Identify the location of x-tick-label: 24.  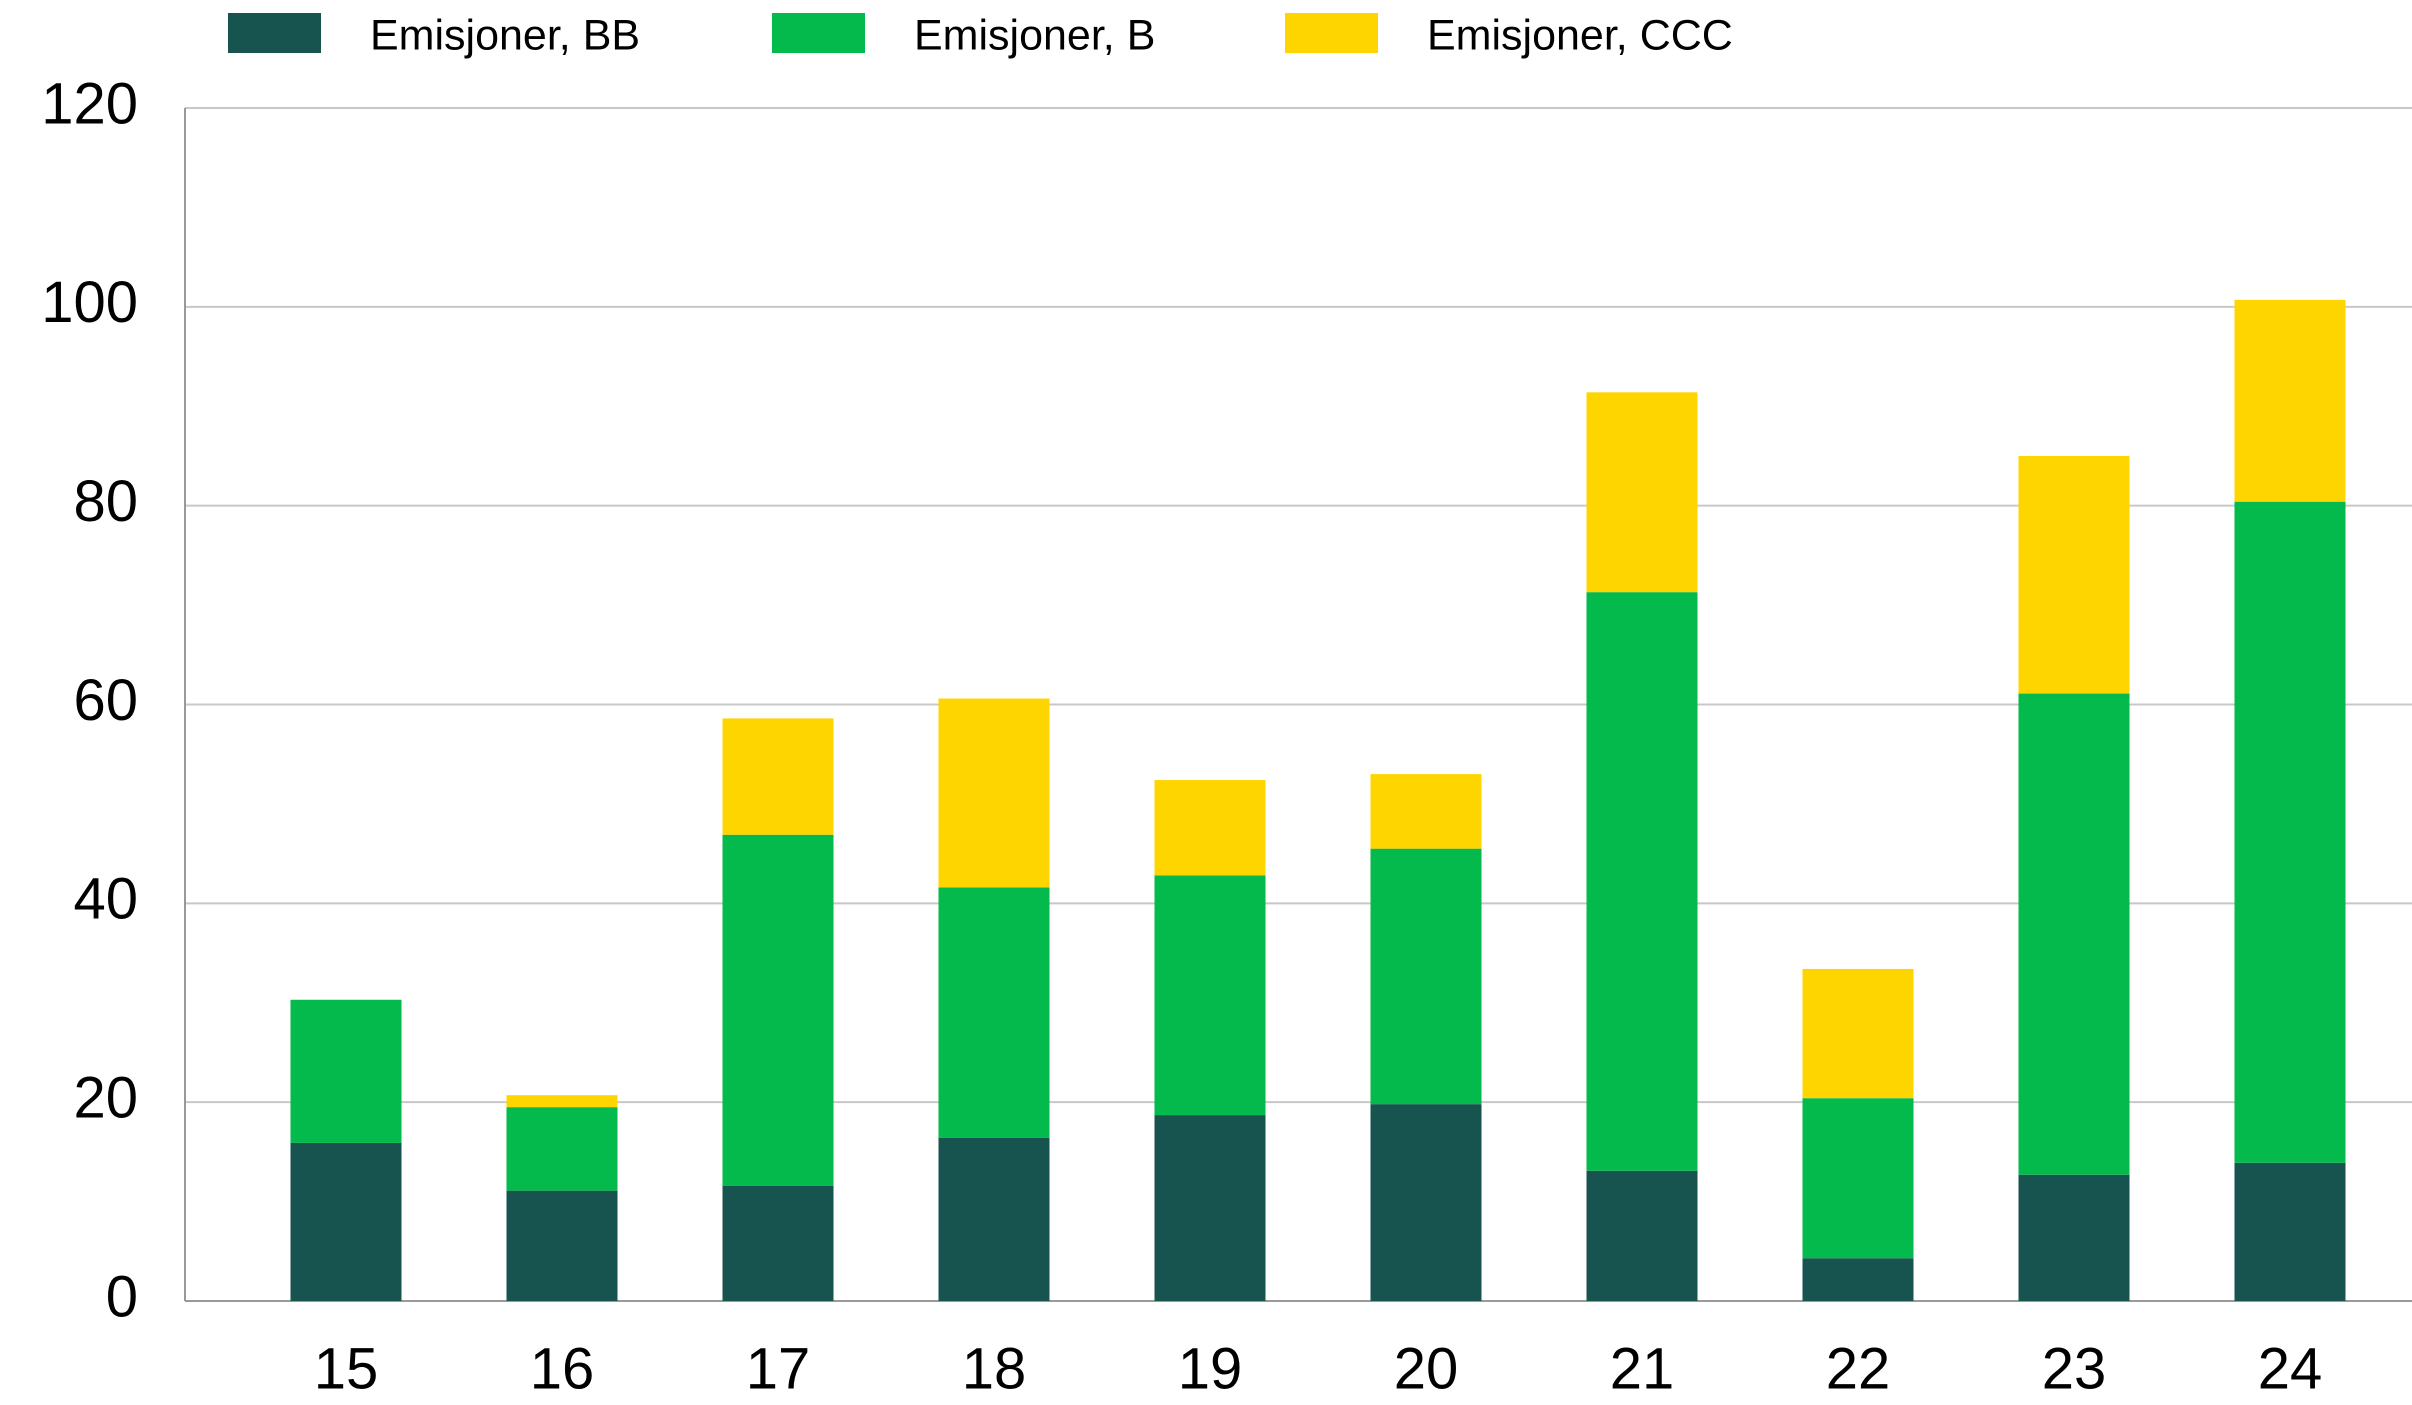
(2290, 1368).